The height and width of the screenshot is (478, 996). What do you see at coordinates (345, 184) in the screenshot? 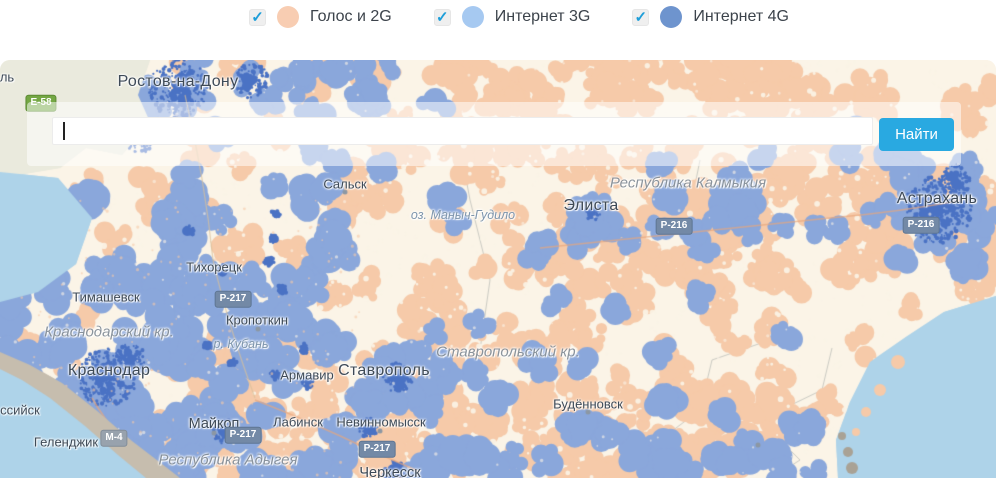
I see `map-label: Сальск` at bounding box center [345, 184].